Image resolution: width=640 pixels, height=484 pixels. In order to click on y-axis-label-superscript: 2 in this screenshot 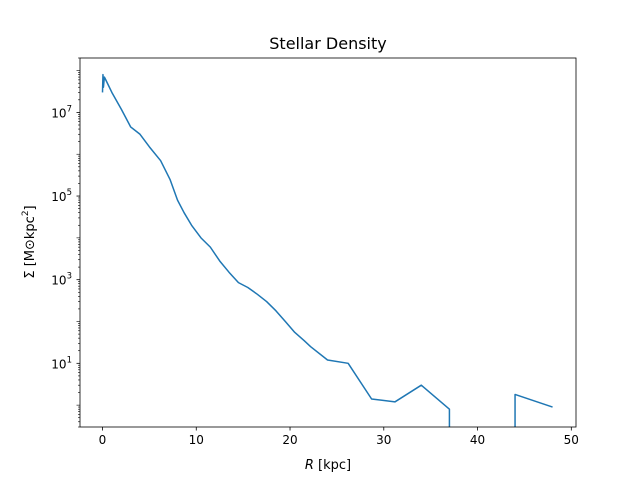, I will do `click(26, 213)`.